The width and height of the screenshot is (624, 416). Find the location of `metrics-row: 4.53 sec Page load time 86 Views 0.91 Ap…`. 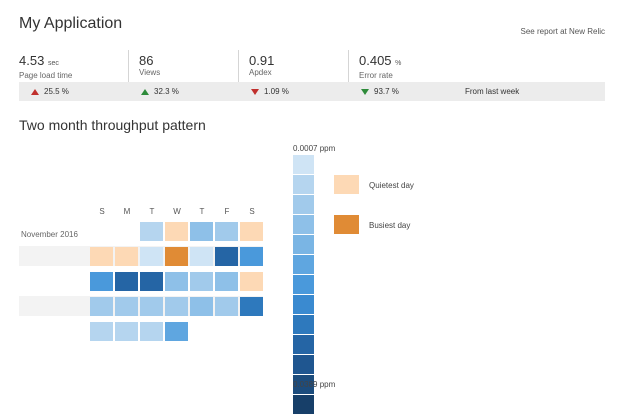

metrics-row: 4.53 sec Page load time 86 Views 0.91 Ap… is located at coordinates (312, 66).